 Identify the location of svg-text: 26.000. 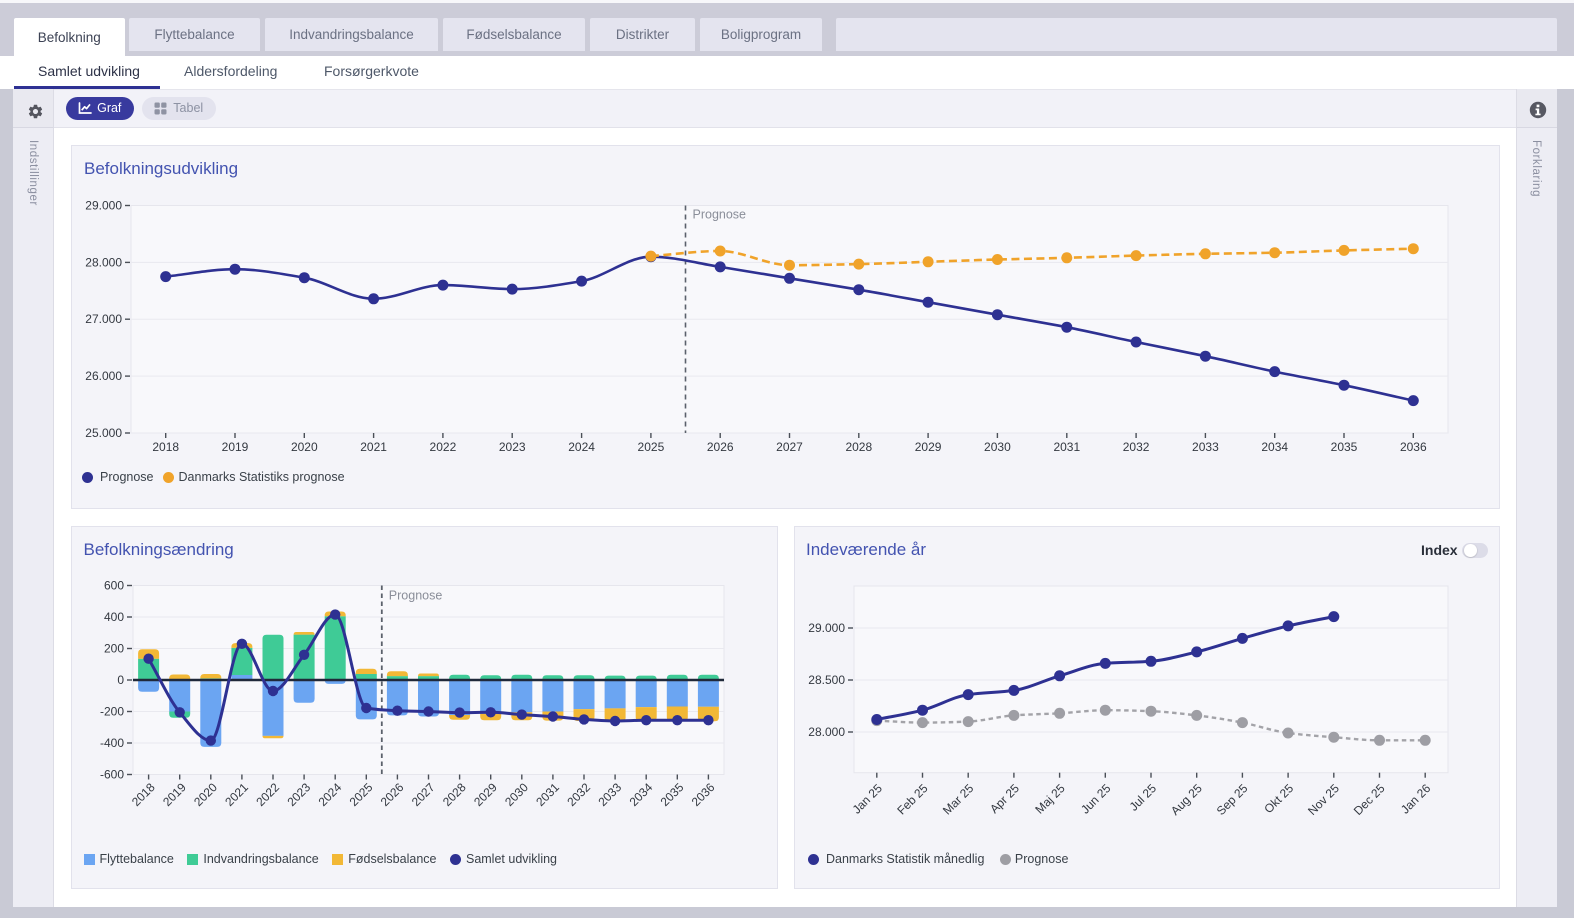
(103, 376).